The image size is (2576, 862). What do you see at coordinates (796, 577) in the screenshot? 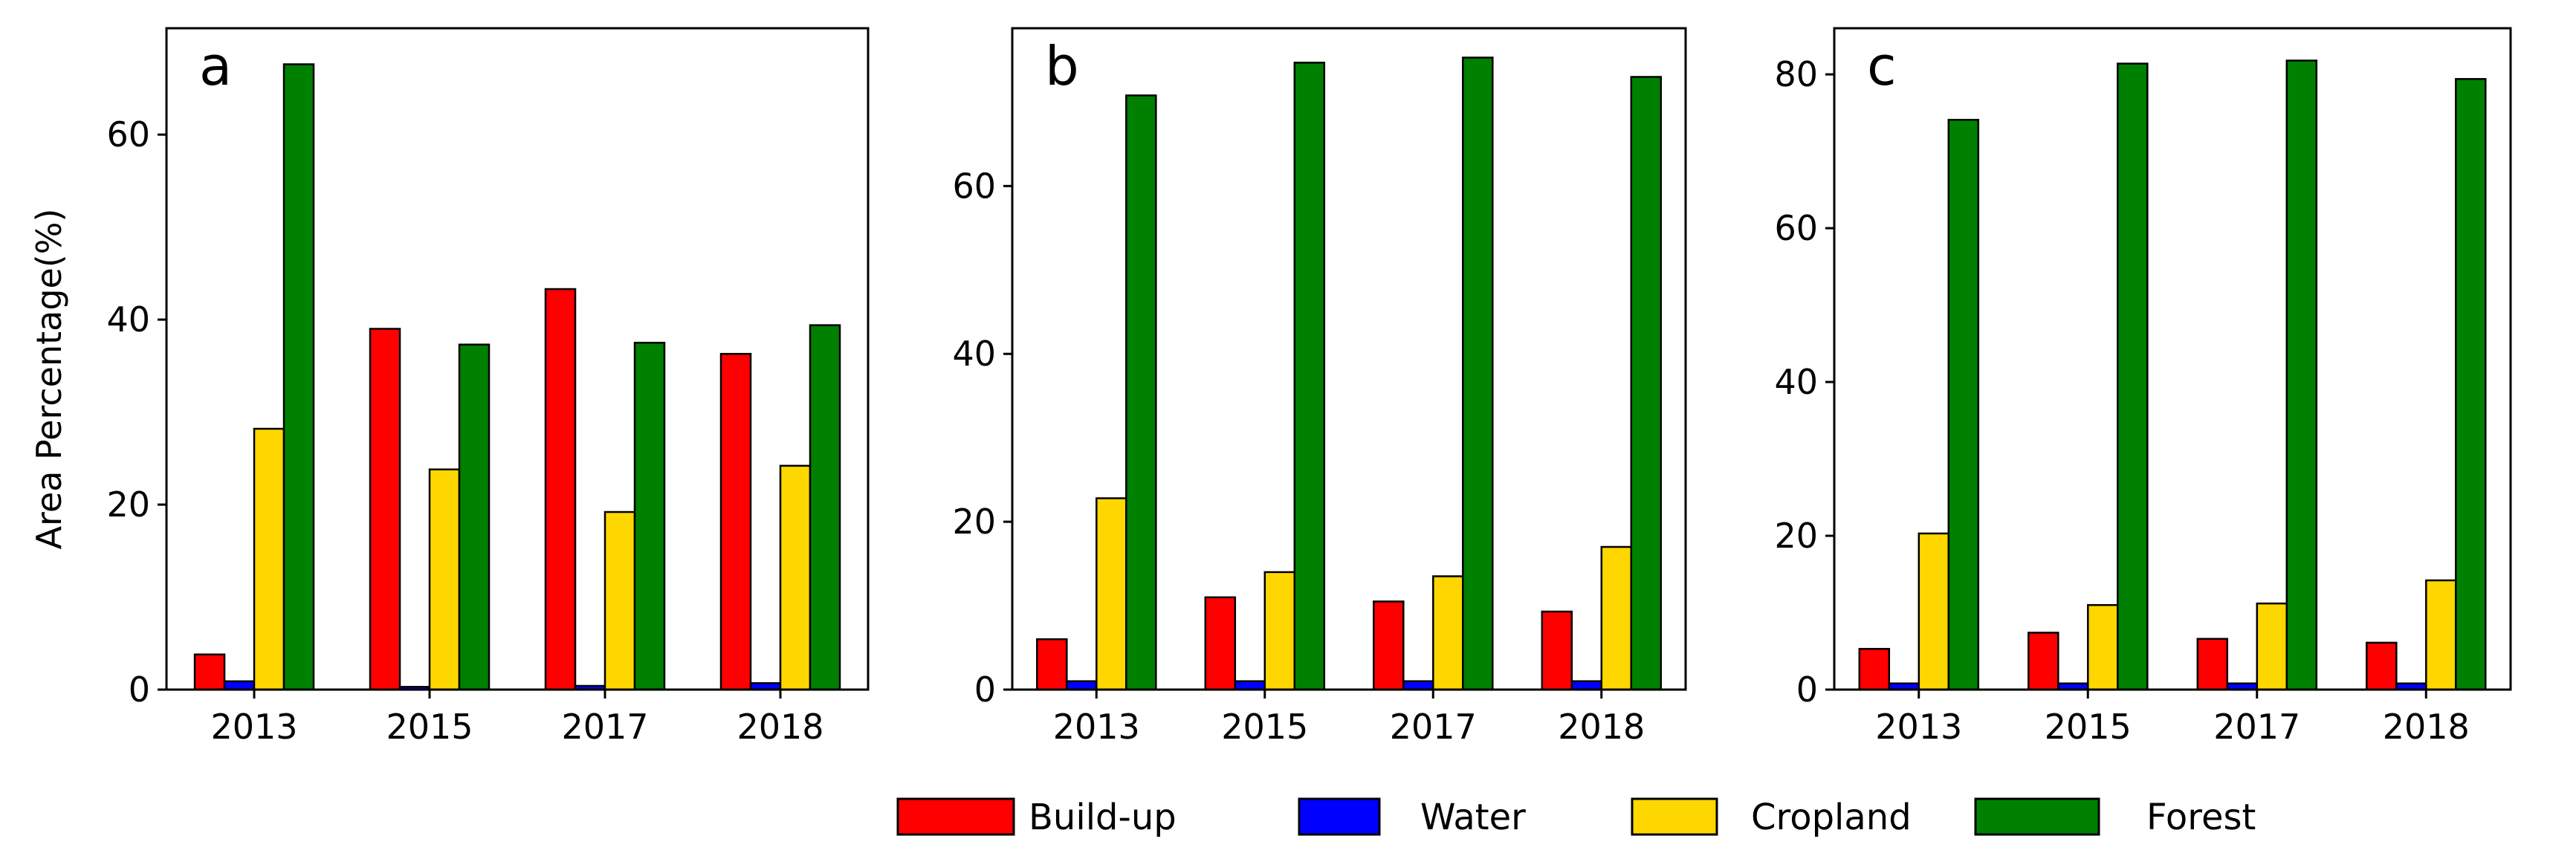
I see `bar-a-cropland-2018` at bounding box center [796, 577].